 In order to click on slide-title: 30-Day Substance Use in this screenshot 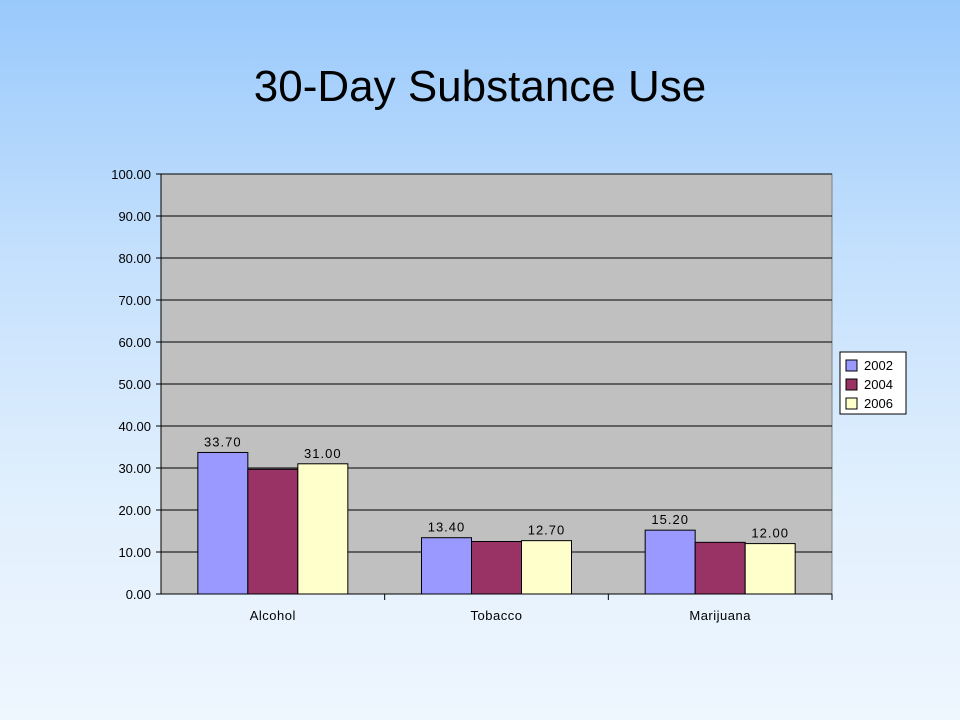, I will do `click(480, 86)`.